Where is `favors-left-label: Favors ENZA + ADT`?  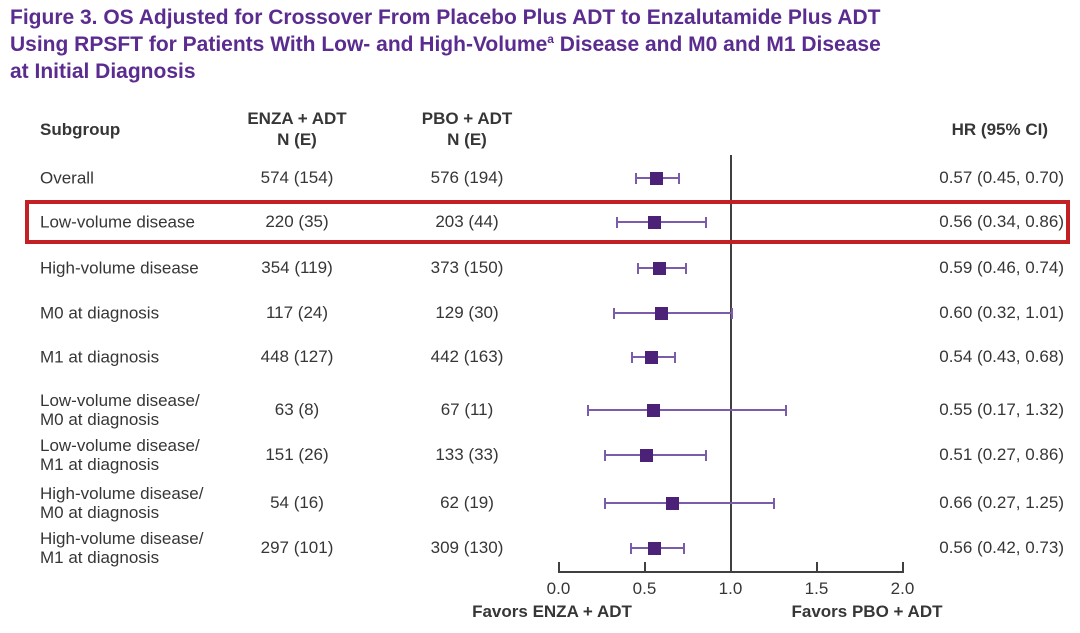 favors-left-label: Favors ENZA + ADT is located at coordinates (552, 611).